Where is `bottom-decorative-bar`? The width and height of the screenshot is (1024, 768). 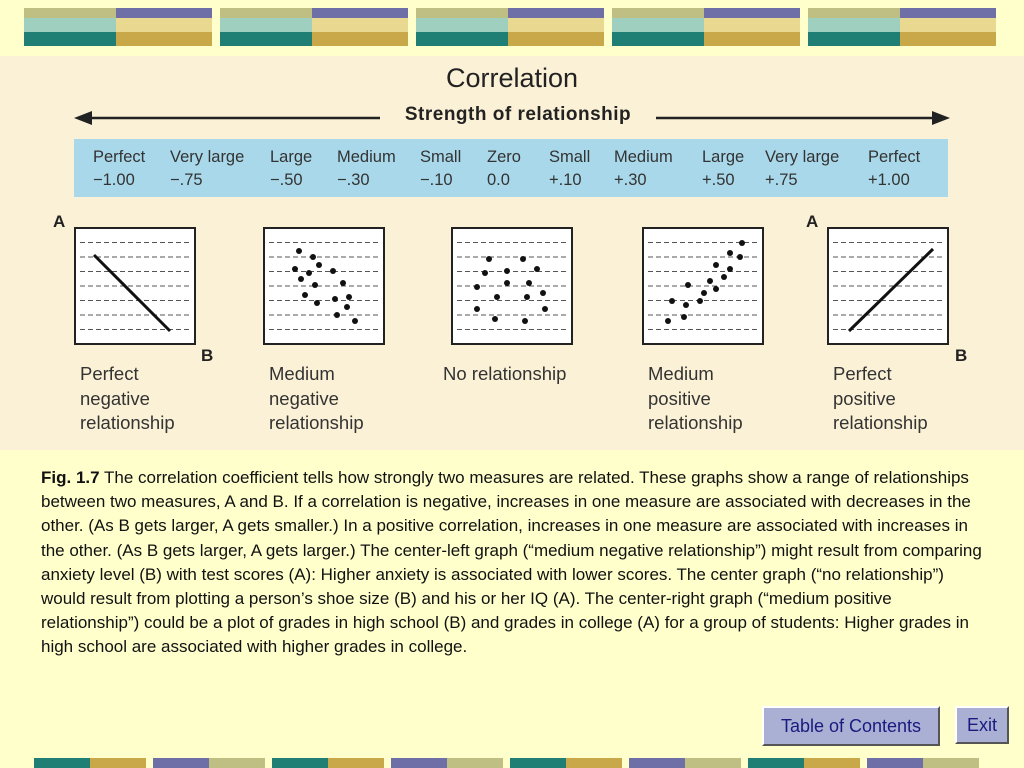
bottom-decorative-bar is located at coordinates (512, 763).